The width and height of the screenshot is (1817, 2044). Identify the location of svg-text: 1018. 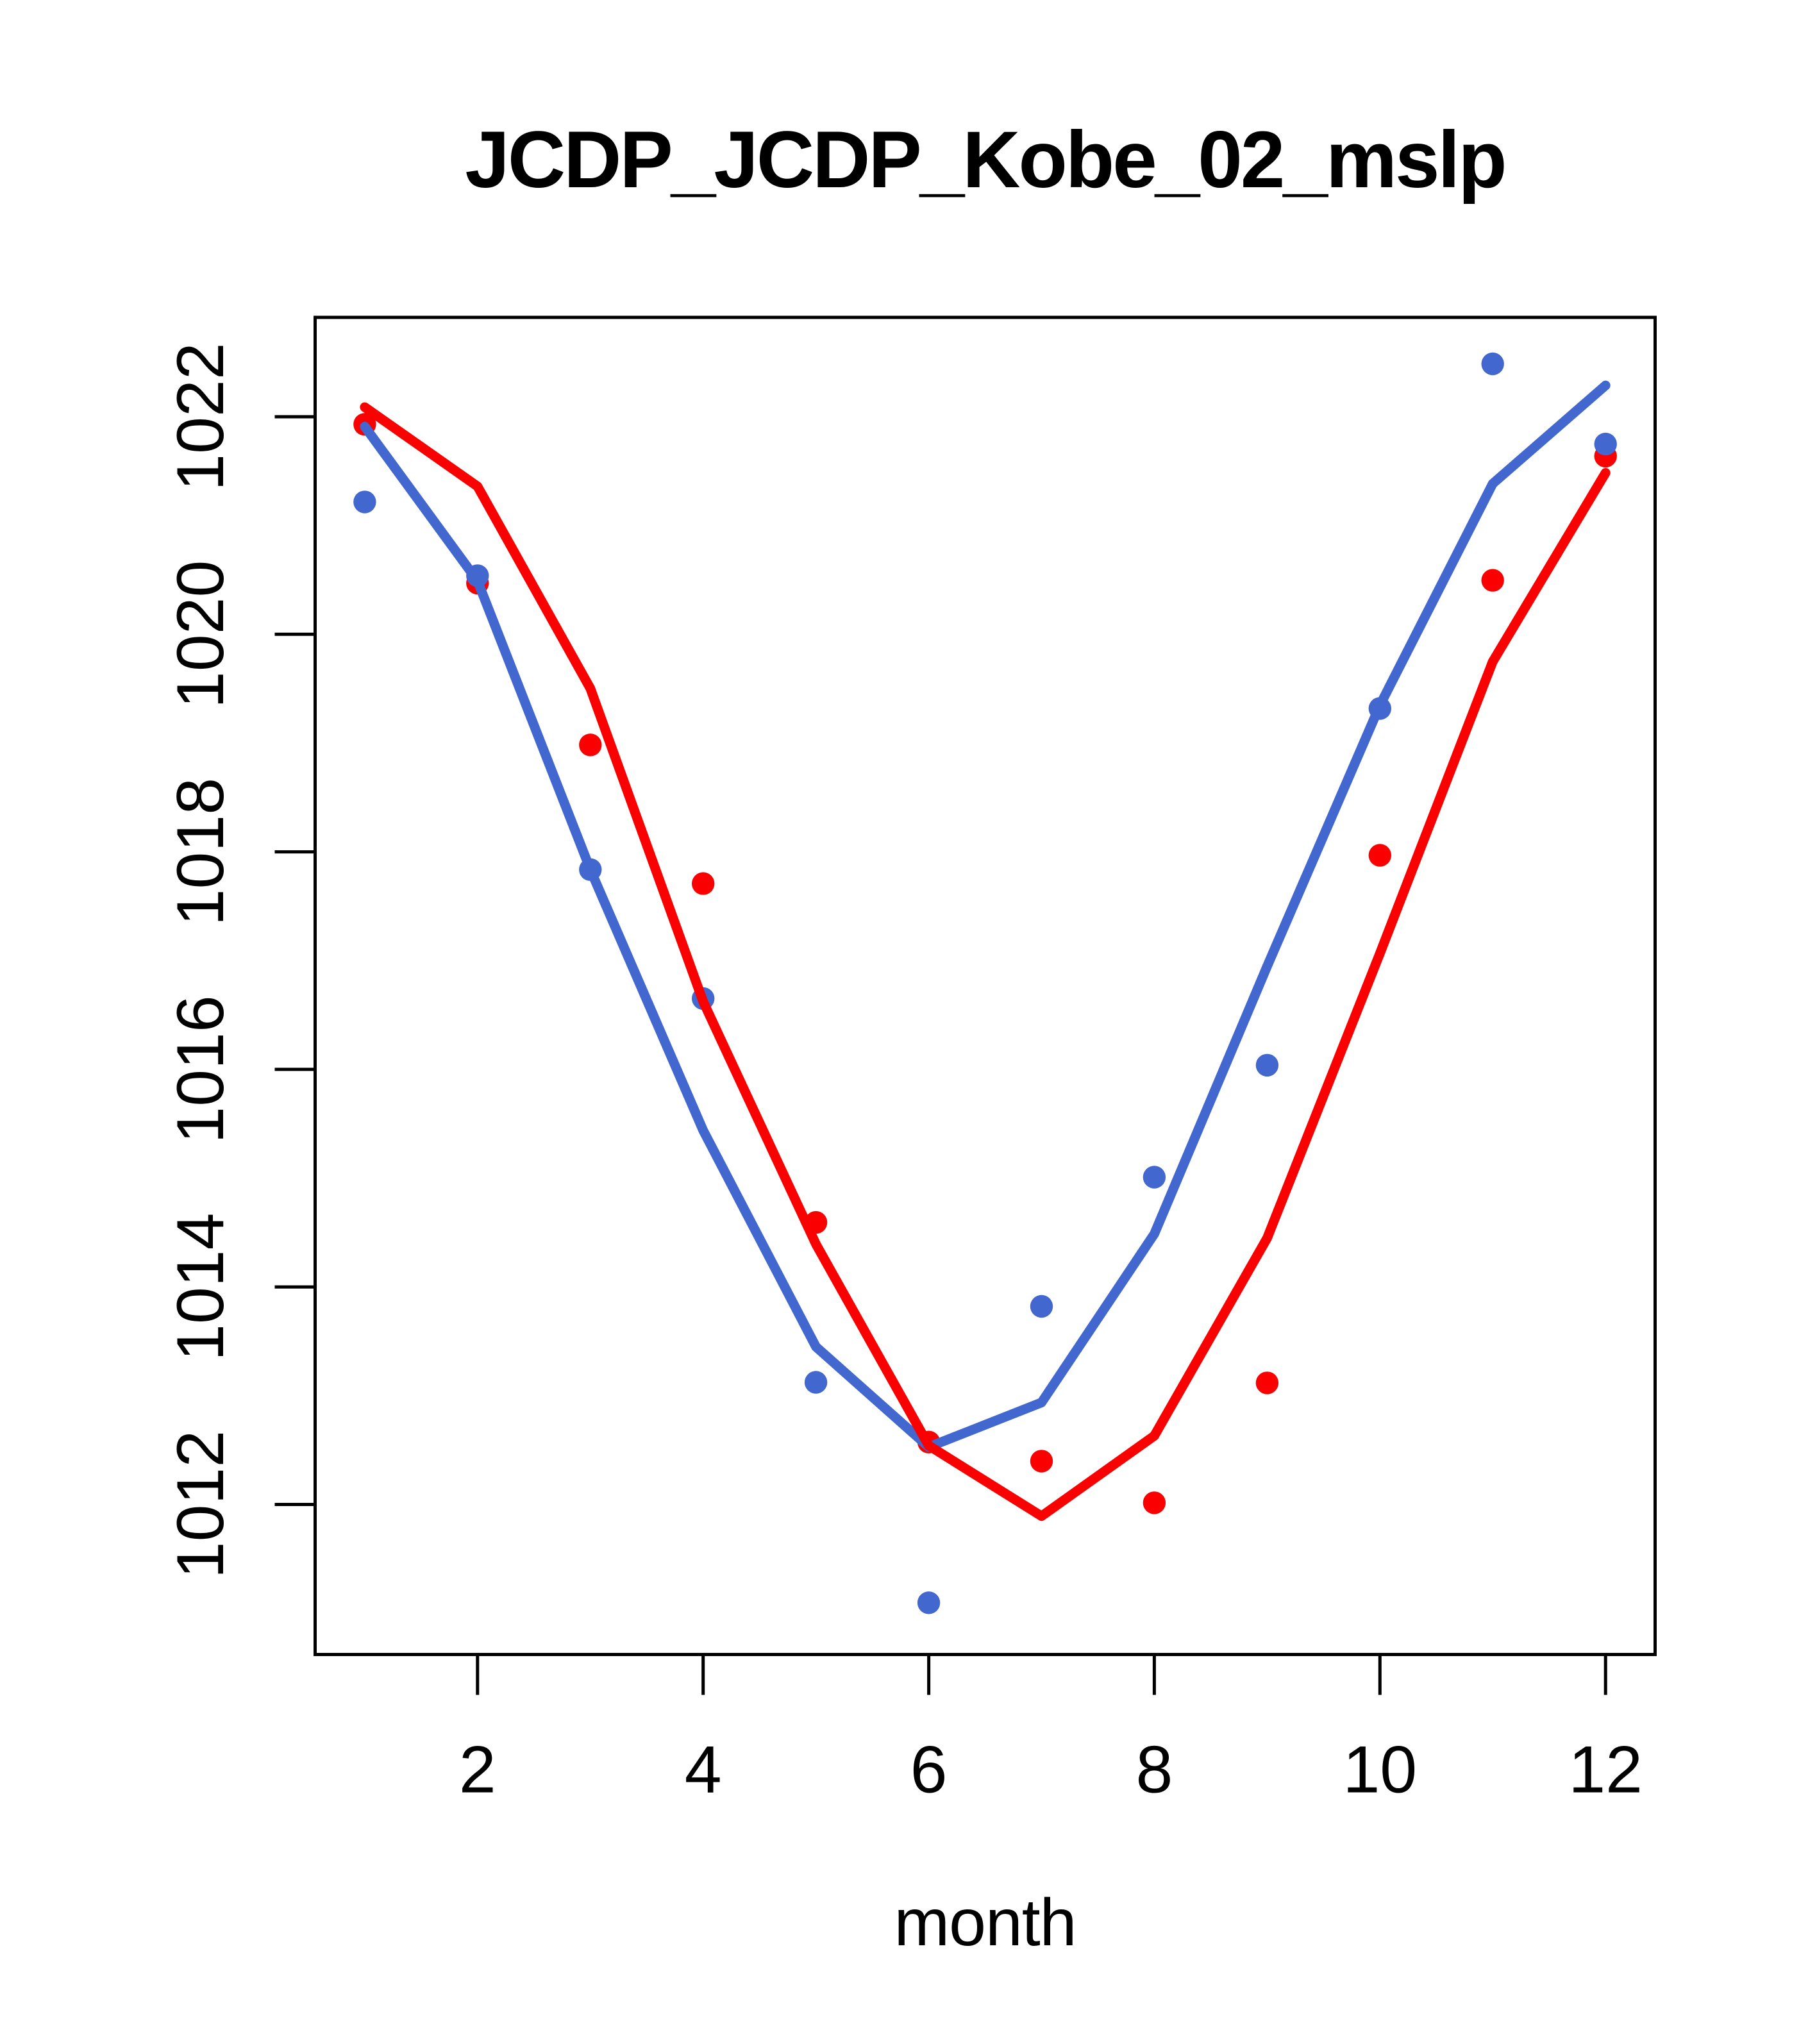
(201, 852).